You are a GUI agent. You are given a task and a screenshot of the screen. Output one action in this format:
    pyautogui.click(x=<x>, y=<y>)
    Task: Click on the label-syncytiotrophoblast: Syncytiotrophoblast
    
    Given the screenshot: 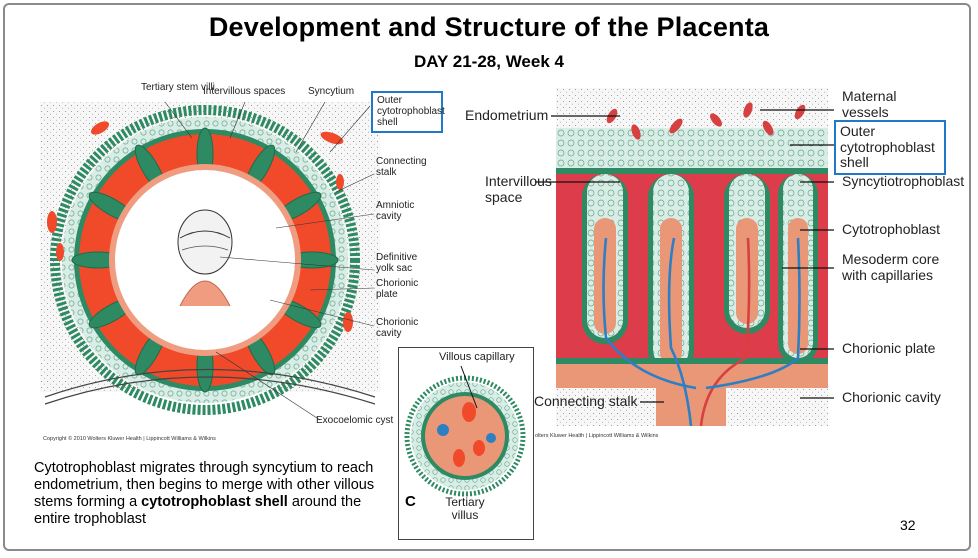 What is the action you would take?
    pyautogui.click(x=903, y=181)
    